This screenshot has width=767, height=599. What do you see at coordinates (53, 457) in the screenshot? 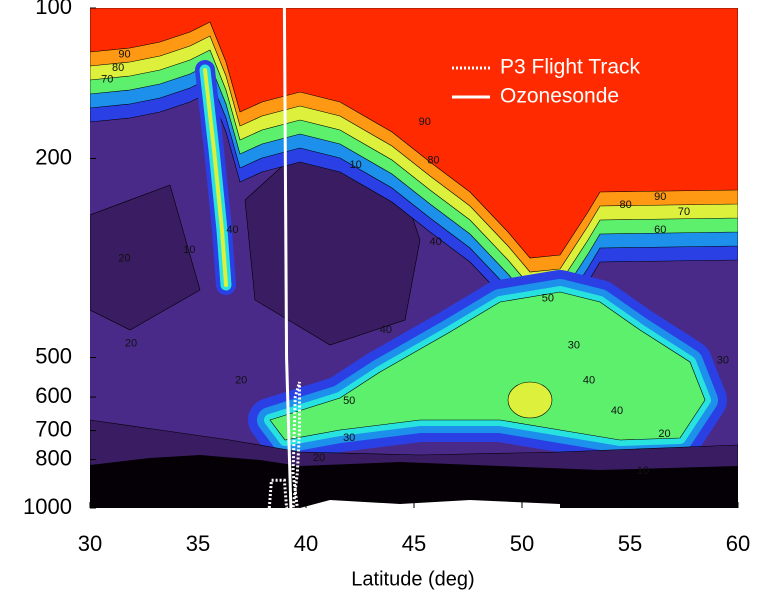
I see `y-tick-label: 800` at bounding box center [53, 457].